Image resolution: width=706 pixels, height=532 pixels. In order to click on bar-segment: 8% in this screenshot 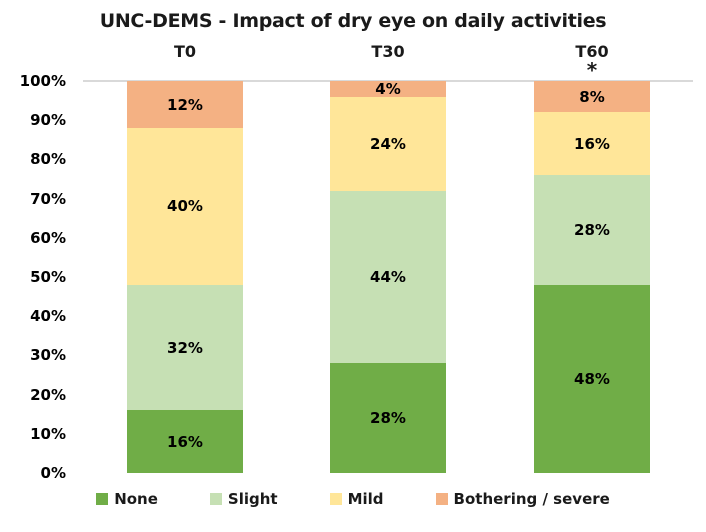, I will do `click(592, 97)`.